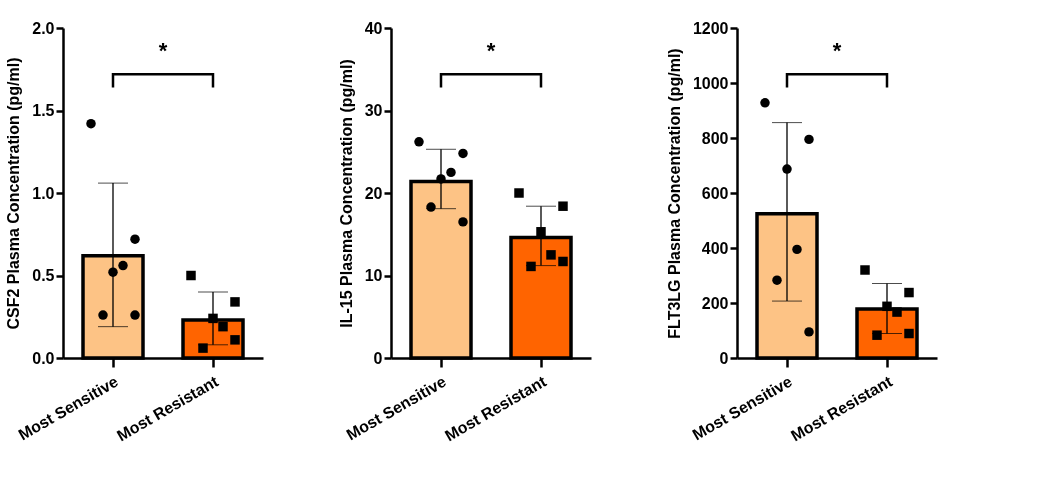 The width and height of the screenshot is (1056, 486). What do you see at coordinates (14, 193) in the screenshot?
I see `y-axis-title: CSF2 Plasma Concentration (pg/ml)` at bounding box center [14, 193].